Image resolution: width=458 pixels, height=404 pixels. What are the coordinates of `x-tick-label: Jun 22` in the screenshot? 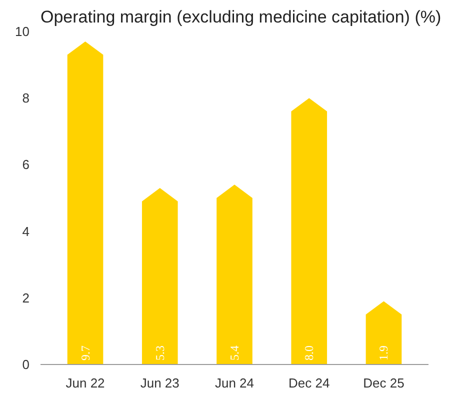 It's located at (85, 383).